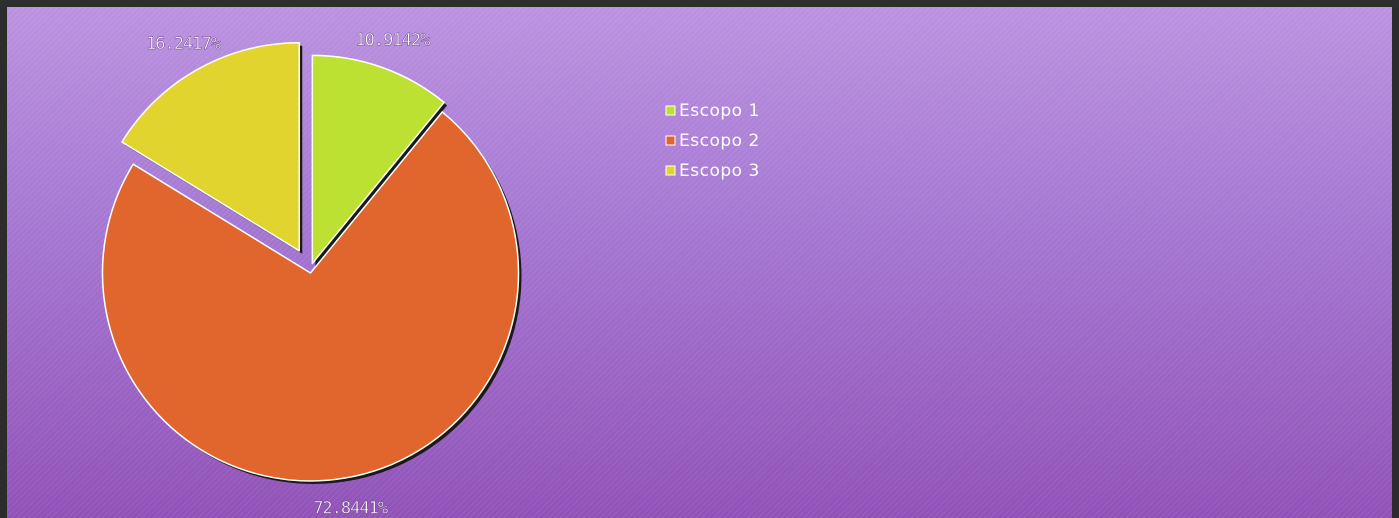  I want to click on legend: Escopo 1 Escopo 2 Escopo 3, so click(712, 141).